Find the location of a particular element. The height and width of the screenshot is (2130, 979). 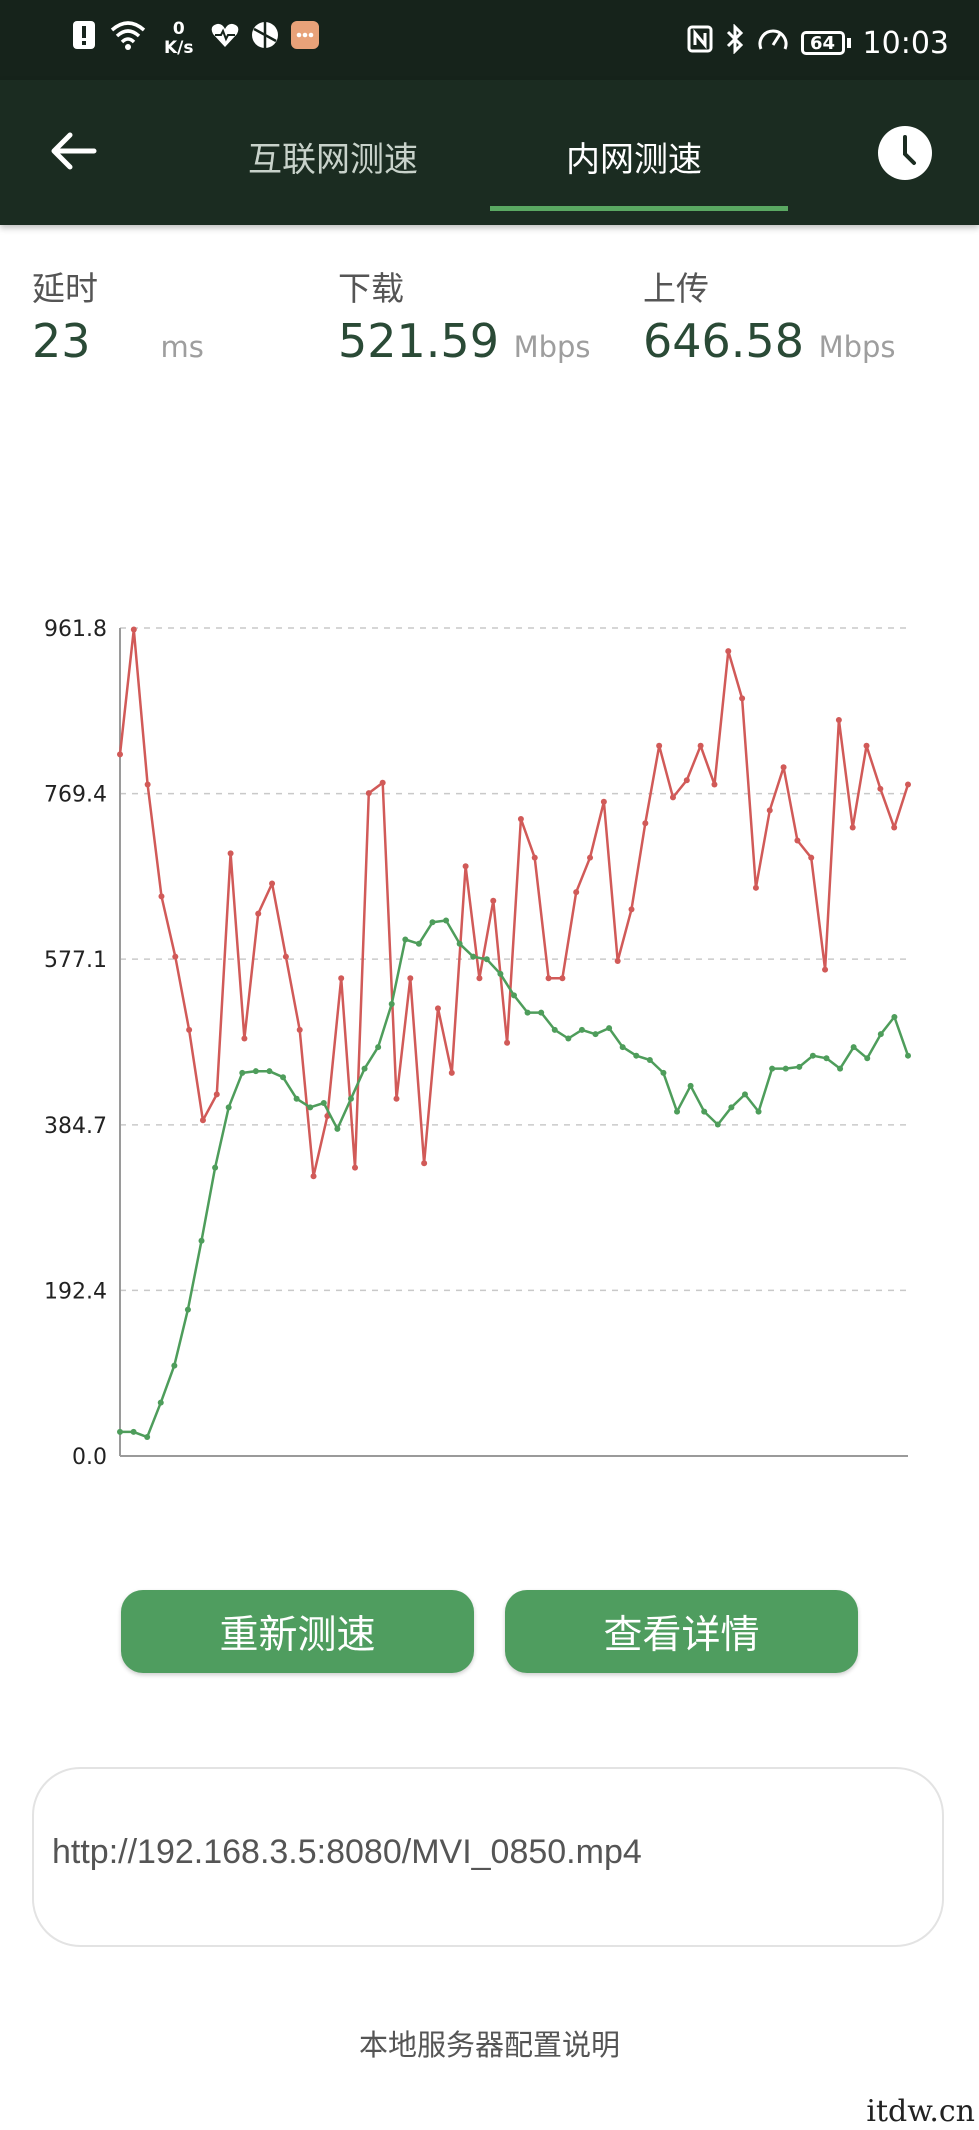

upload-unit: Mbps is located at coordinates (857, 347).